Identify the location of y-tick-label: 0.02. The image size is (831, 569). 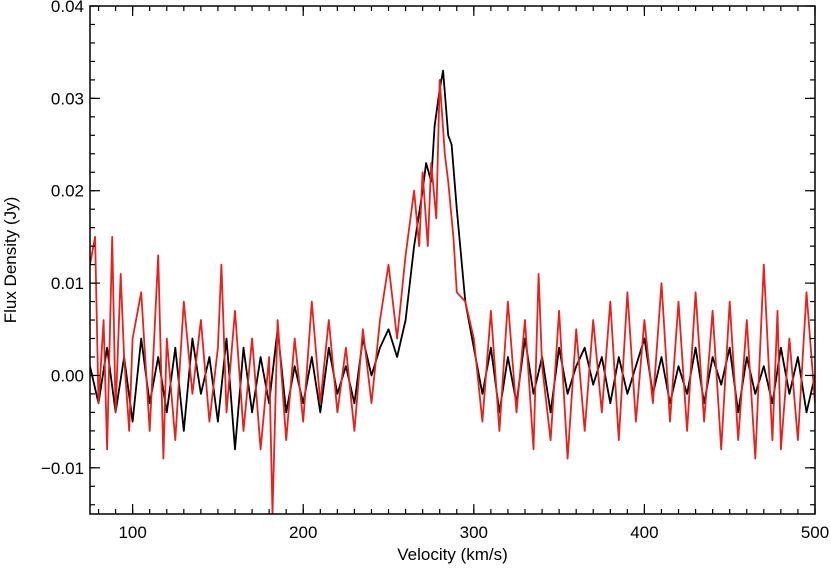
(67, 191).